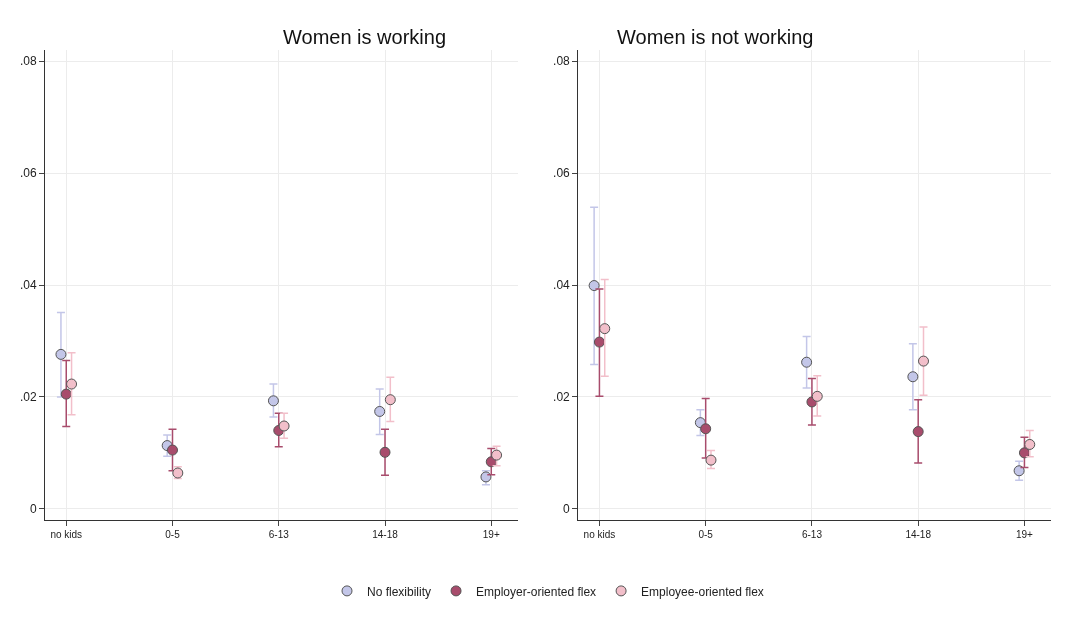 This screenshot has width=1066, height=617. Describe the element at coordinates (536, 591) in the screenshot. I see `legend-label: Employer-oriented flex` at that location.